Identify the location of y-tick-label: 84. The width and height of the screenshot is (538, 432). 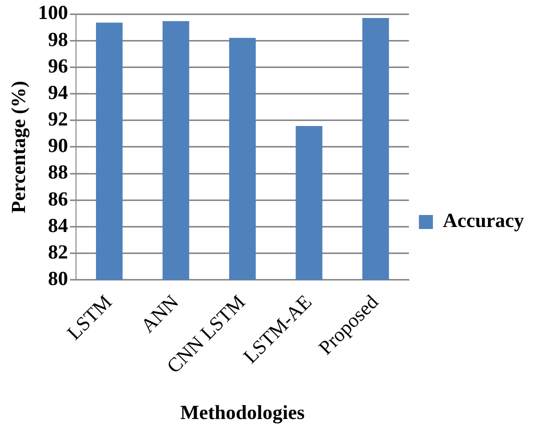
(58, 225).